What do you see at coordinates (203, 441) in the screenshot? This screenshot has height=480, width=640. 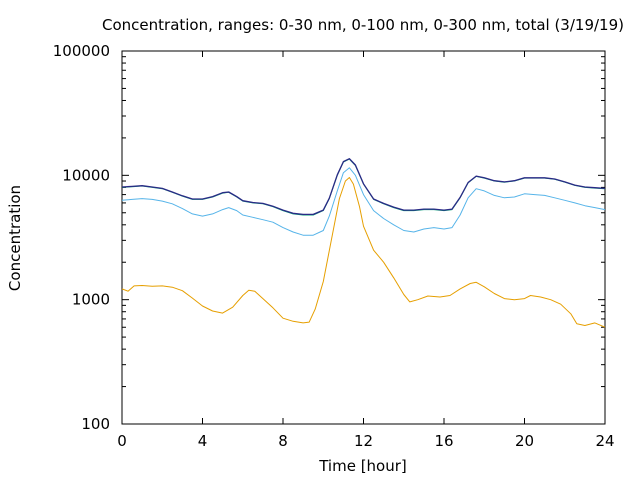 I see `x-tick-label: 4` at bounding box center [203, 441].